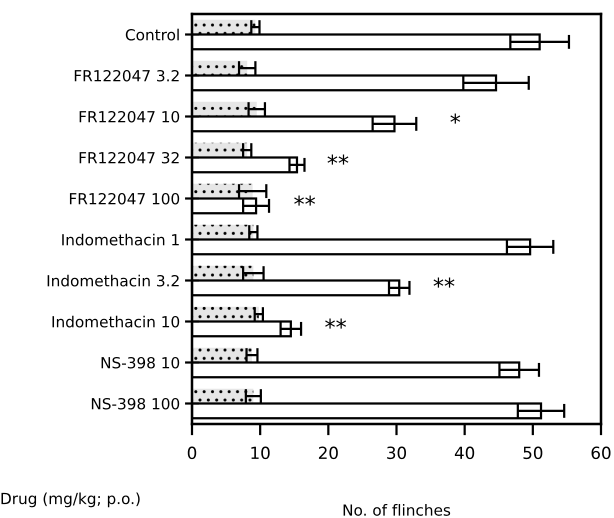 The width and height of the screenshot is (614, 518). Describe the element at coordinates (533, 453) in the screenshot. I see `x-tick-label: 50` at that location.